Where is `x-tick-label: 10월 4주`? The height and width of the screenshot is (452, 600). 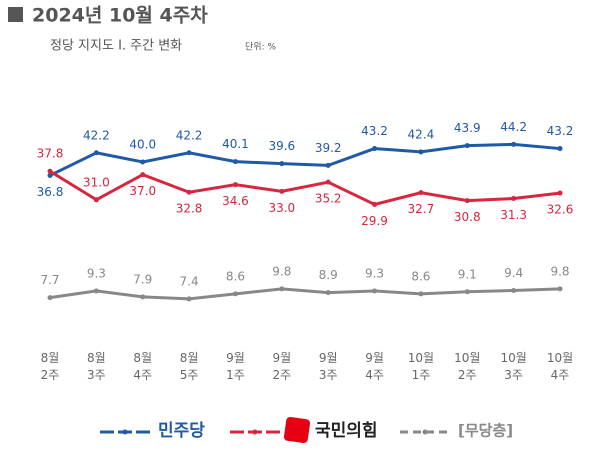 x-tick-label: 10월 4주 is located at coordinates (560, 366).